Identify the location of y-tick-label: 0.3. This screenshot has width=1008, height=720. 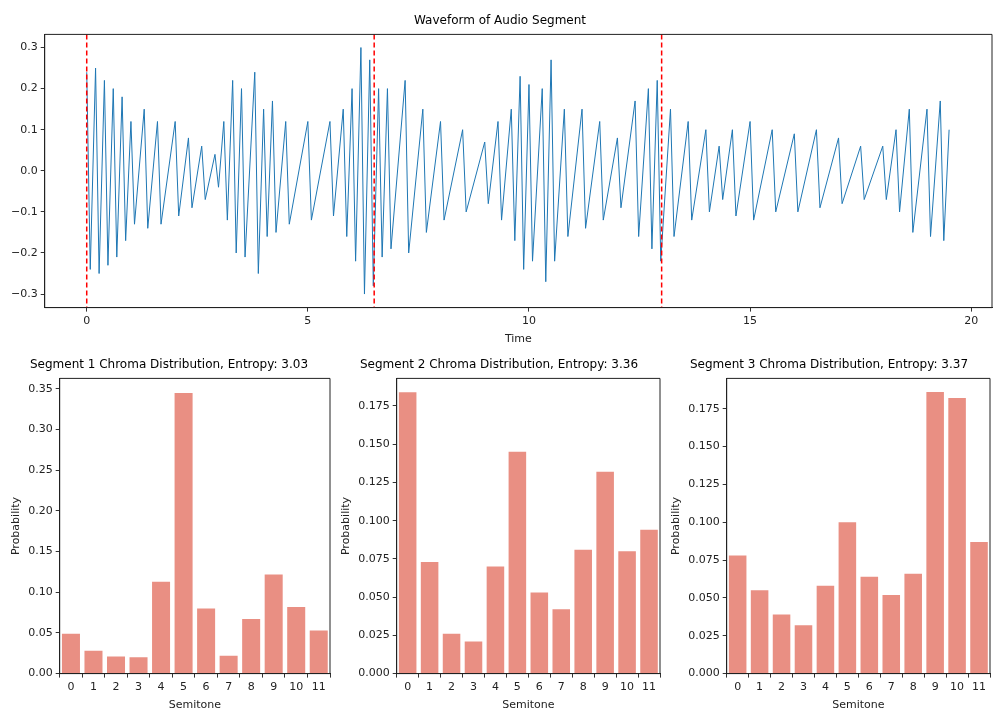
(29, 47).